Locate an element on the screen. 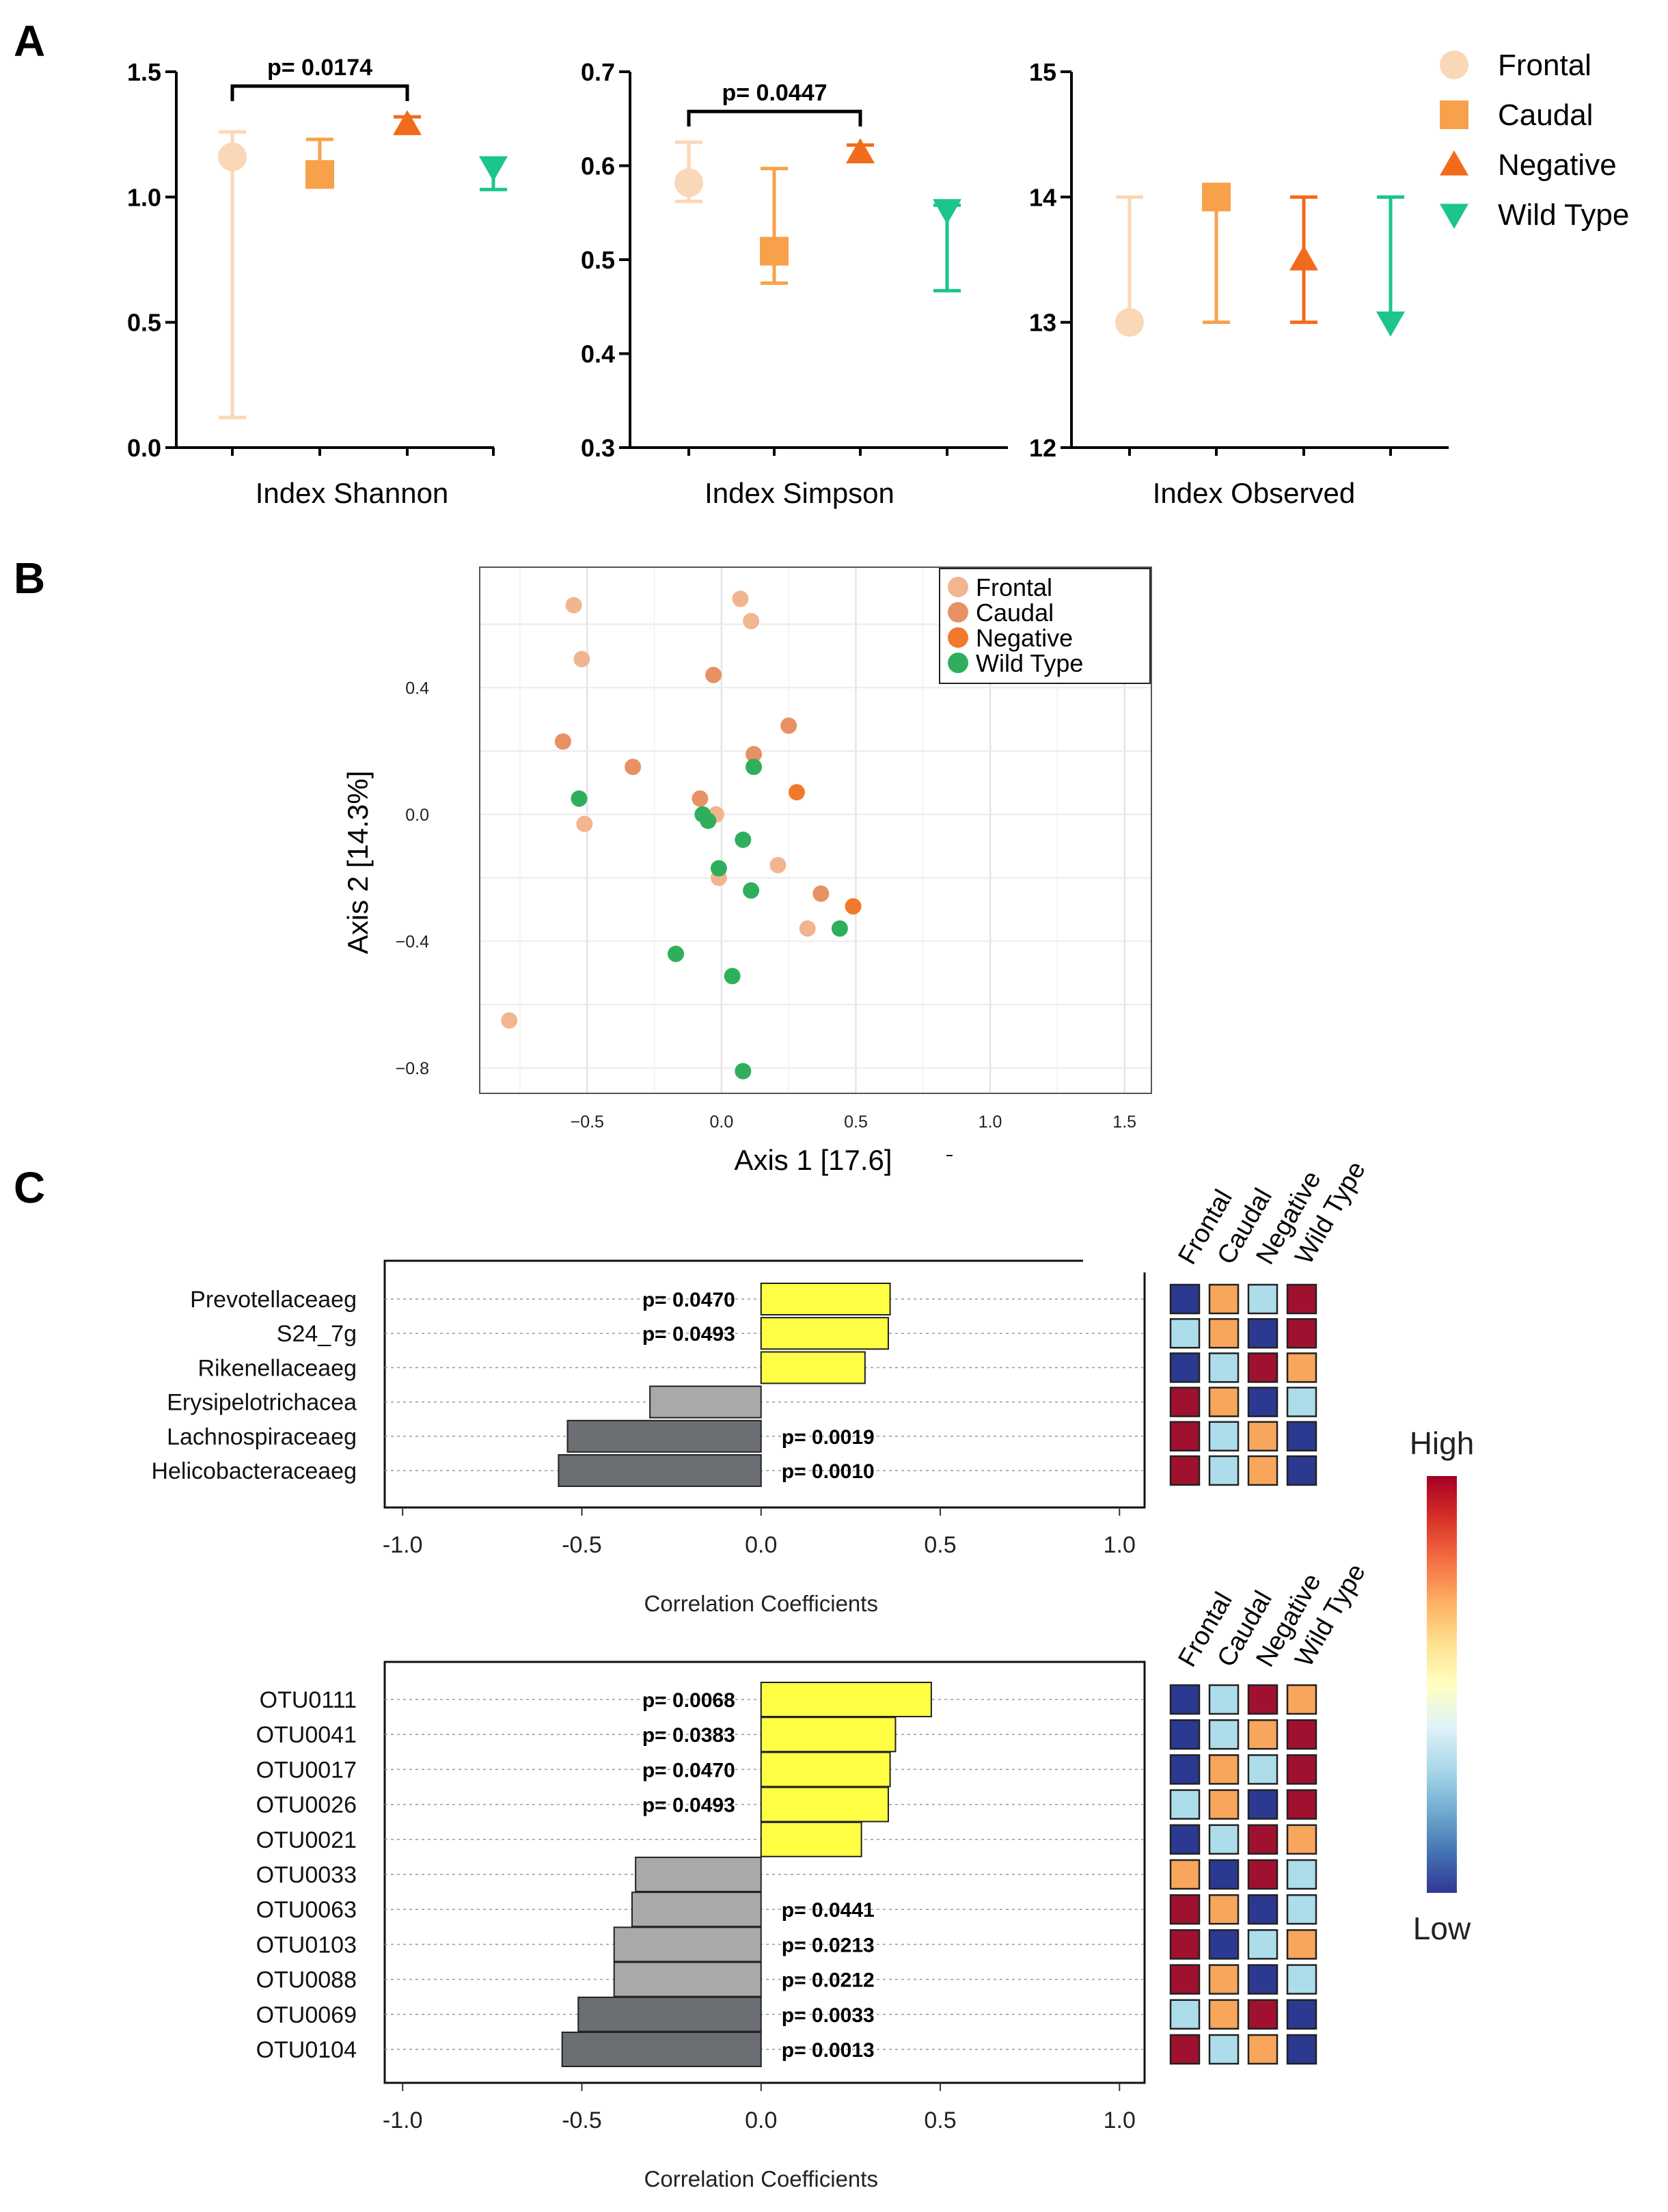  bar-prevotellaceaeg is located at coordinates (825, 1299).